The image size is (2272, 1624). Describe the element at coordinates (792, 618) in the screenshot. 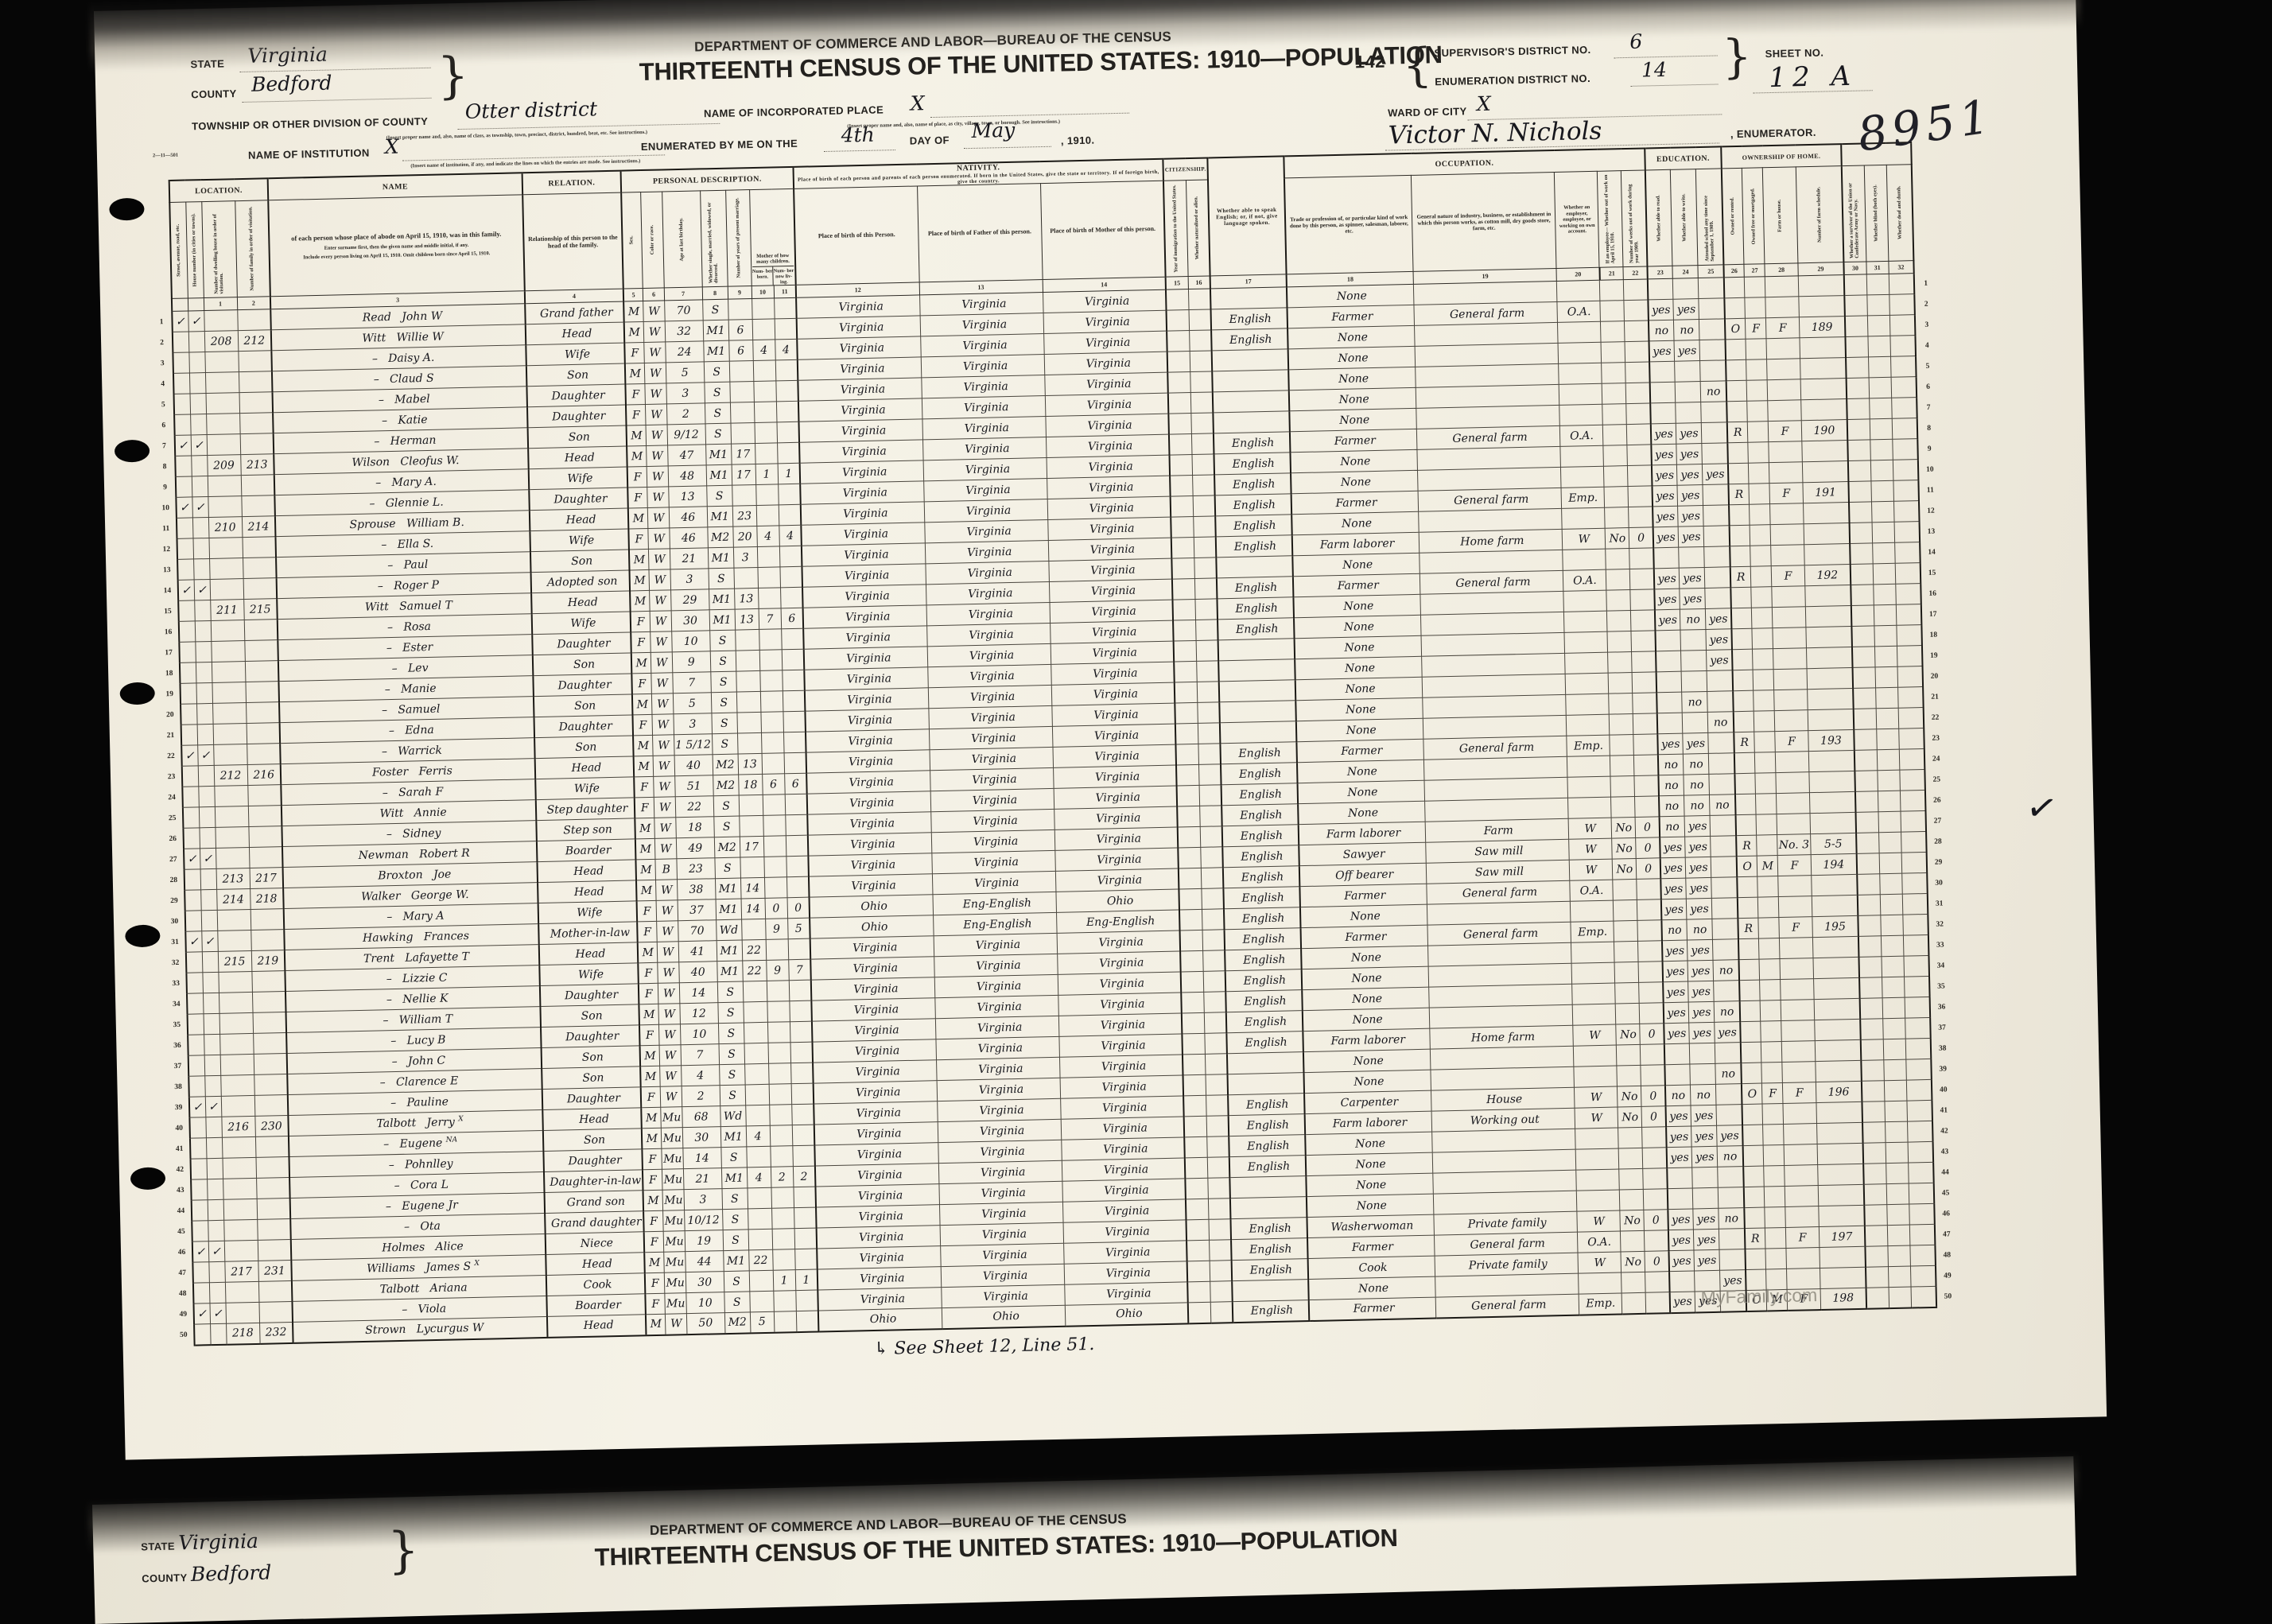

I see `census-cell: 6` at that location.